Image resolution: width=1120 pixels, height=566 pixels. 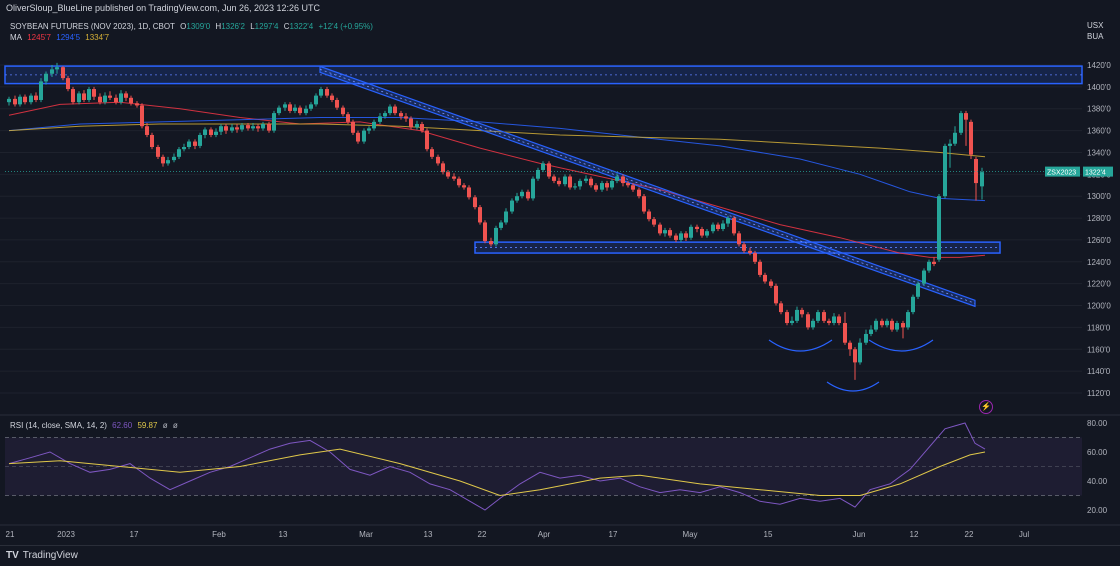 What do you see at coordinates (299, 26) in the screenshot?
I see `ohlc-close: C1322'4` at bounding box center [299, 26].